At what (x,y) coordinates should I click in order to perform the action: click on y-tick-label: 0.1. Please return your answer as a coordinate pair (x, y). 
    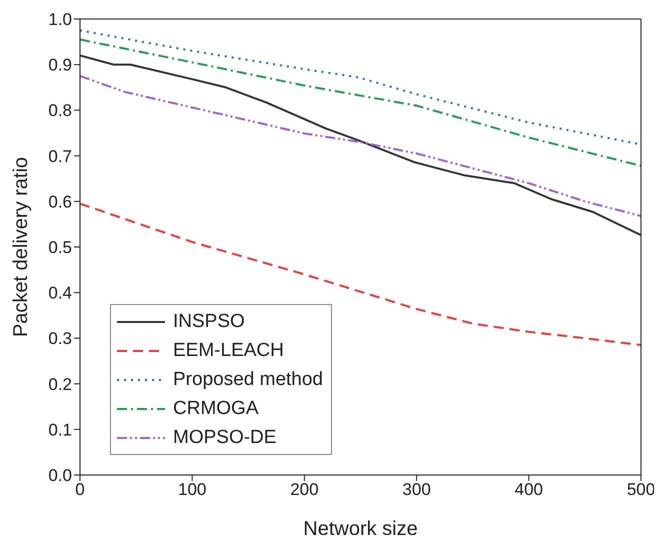
    Looking at the image, I should click on (60, 430).